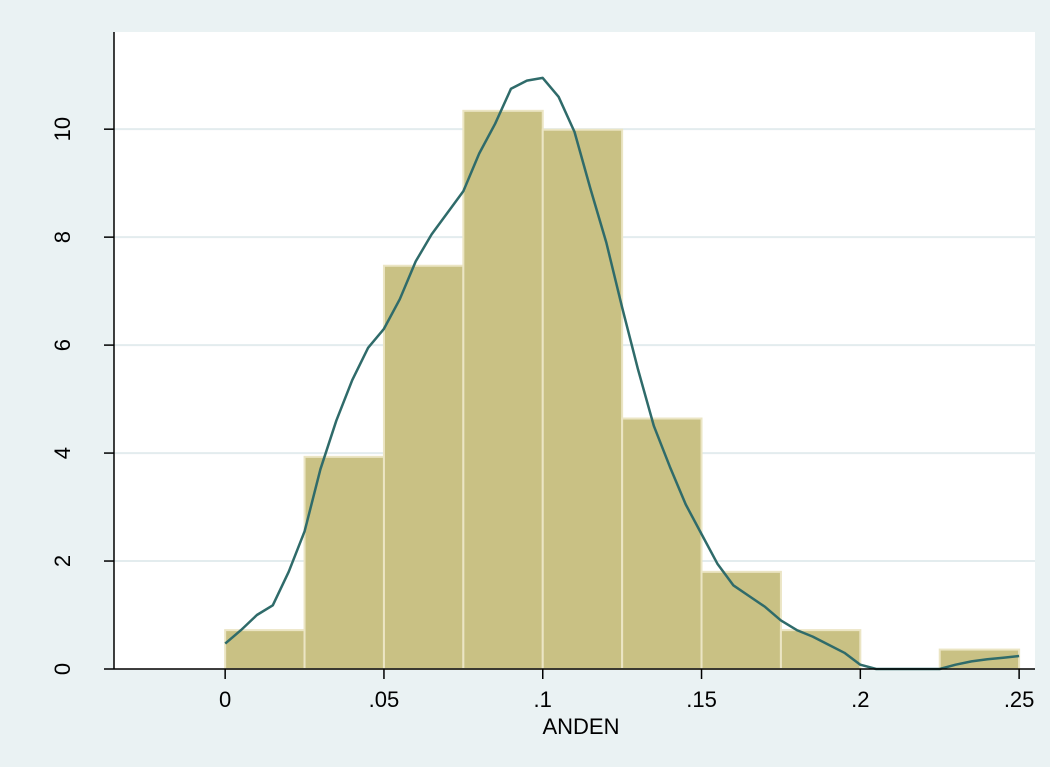 Image resolution: width=1050 pixels, height=767 pixels. Describe the element at coordinates (225, 699) in the screenshot. I see `x-tick-label: 0` at that location.